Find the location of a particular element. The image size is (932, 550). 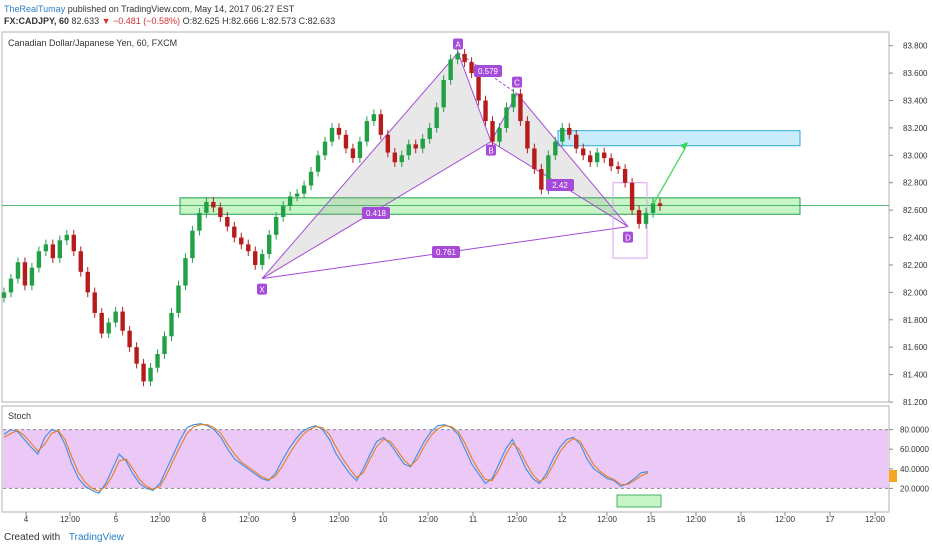

ratio-label: 0.579 is located at coordinates (488, 71).